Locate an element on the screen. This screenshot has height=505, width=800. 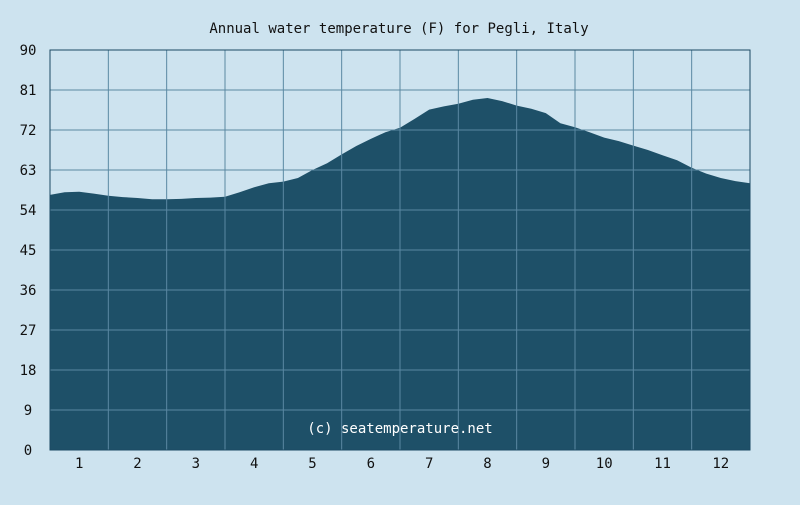
x-tick-label: 4 is located at coordinates (254, 464).